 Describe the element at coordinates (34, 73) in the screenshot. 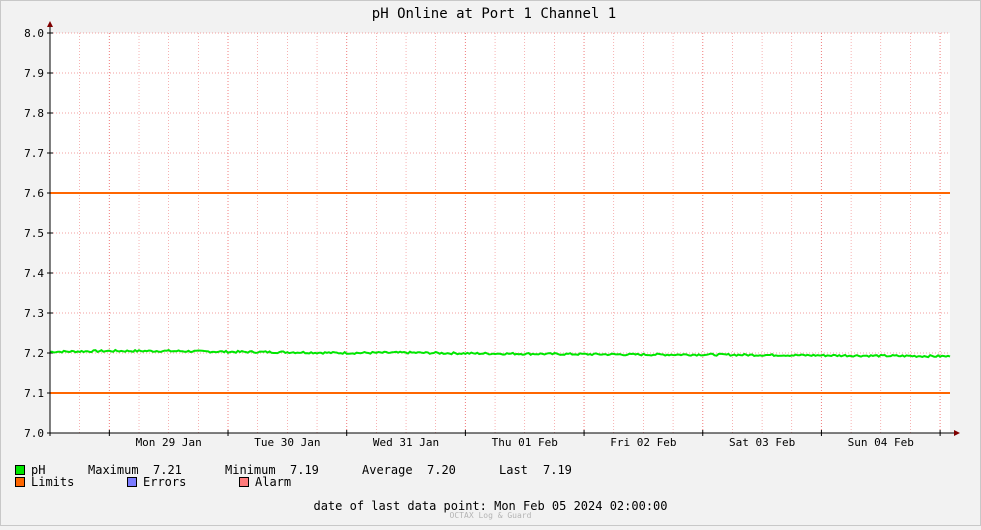

I see `y-tick-label: 7.9` at that location.